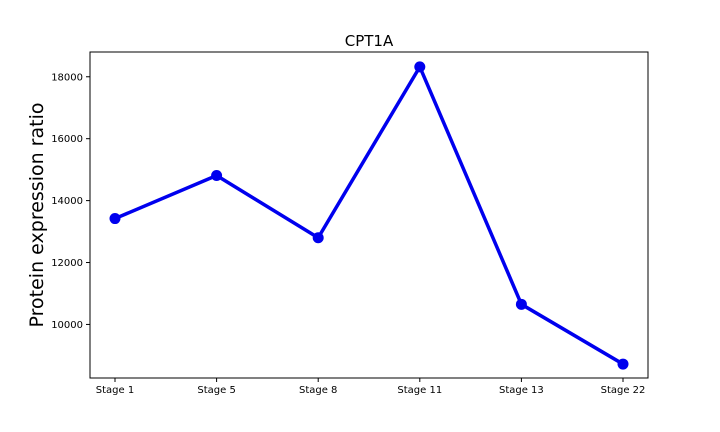 This screenshot has height=432, width=720. Describe the element at coordinates (419, 390) in the screenshot. I see `x-tick-label-3: Stage 11` at that location.